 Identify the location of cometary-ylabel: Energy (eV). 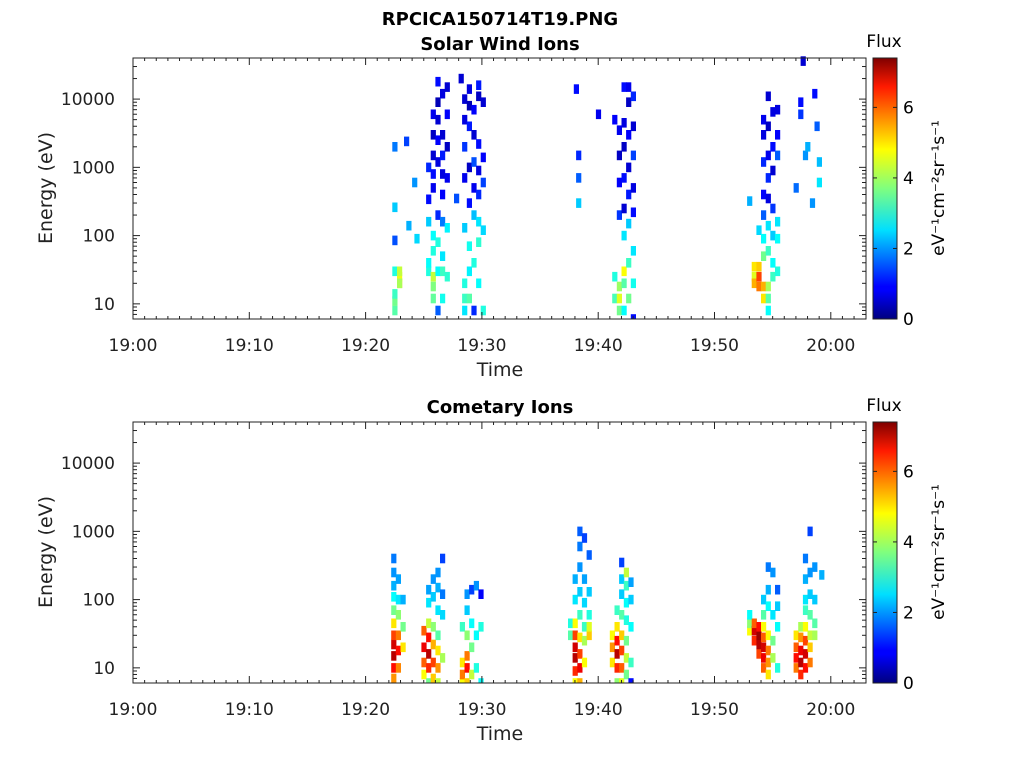
(46, 552).